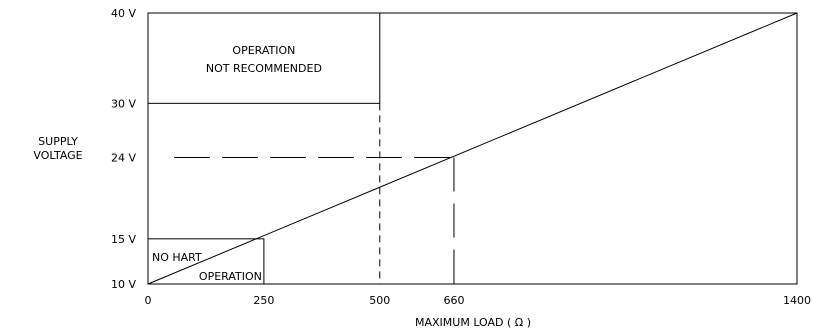 The image size is (814, 328). Describe the element at coordinates (58, 141) in the screenshot. I see `y-axis-label-line-1: SUPPLY` at that location.